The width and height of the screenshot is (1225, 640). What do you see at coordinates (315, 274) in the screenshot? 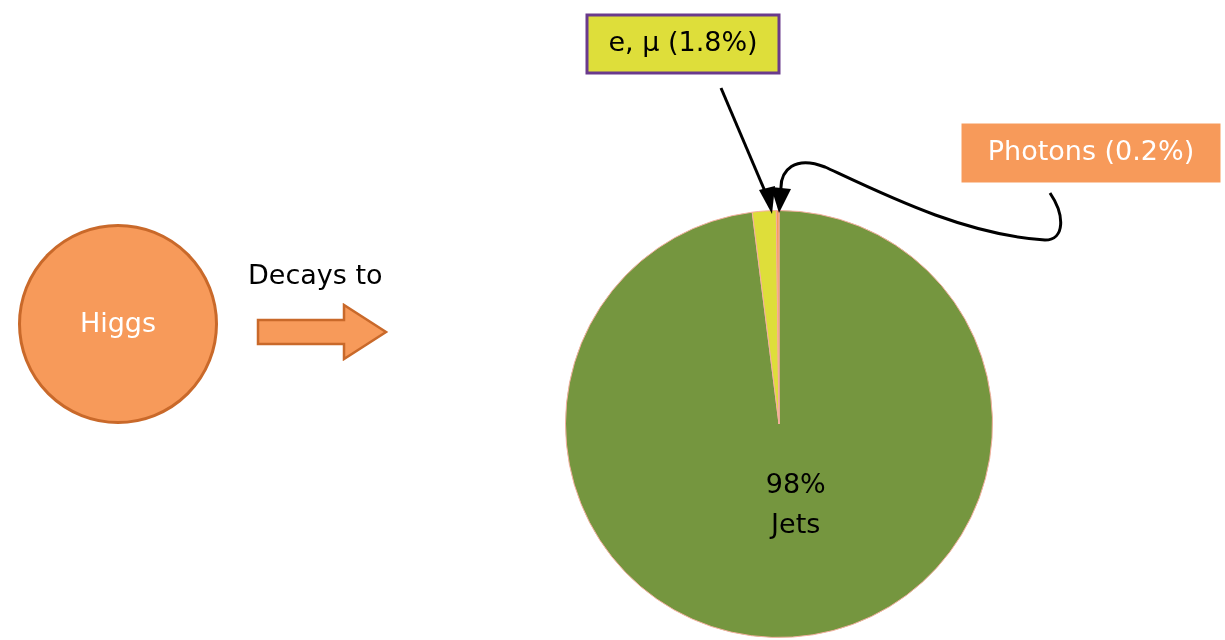
I see `text: Decays to` at bounding box center [315, 274].